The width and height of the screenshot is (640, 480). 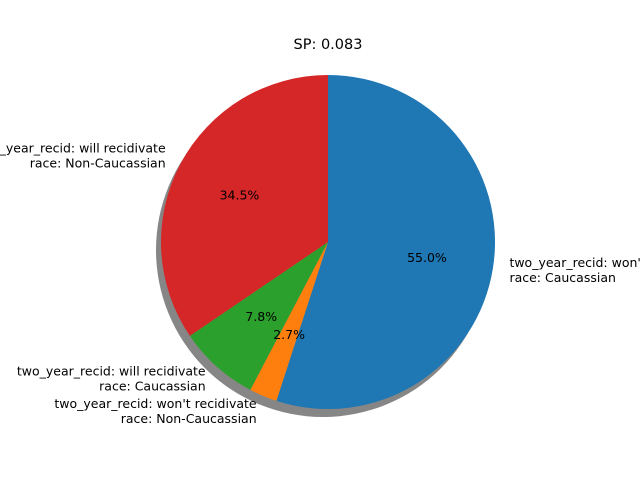 What do you see at coordinates (289, 334) in the screenshot?
I see `percent-label-1: 2.7%` at bounding box center [289, 334].